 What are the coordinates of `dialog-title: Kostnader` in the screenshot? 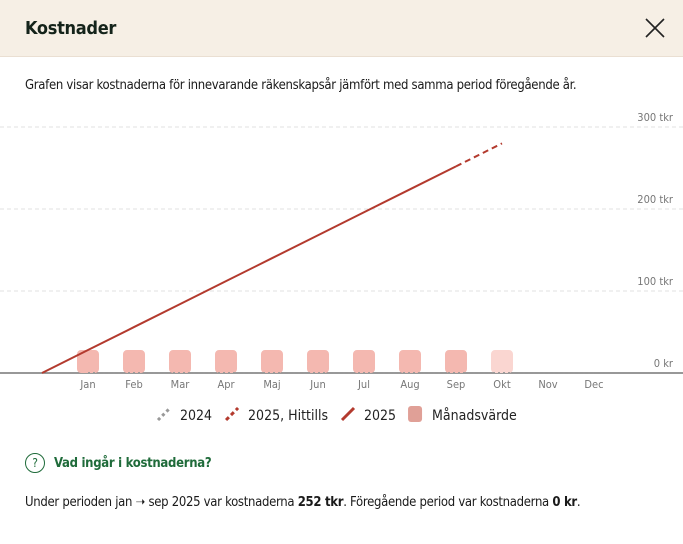 It's located at (71, 28).